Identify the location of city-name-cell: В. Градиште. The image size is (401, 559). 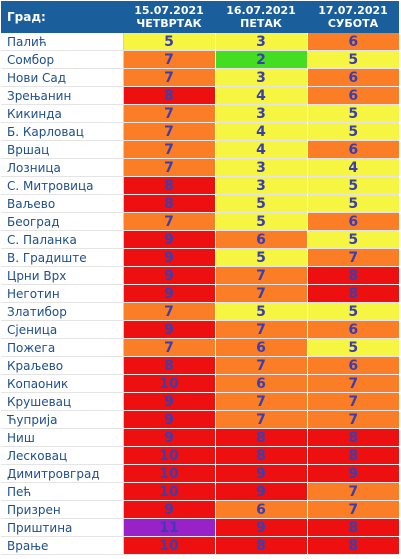
(62, 257).